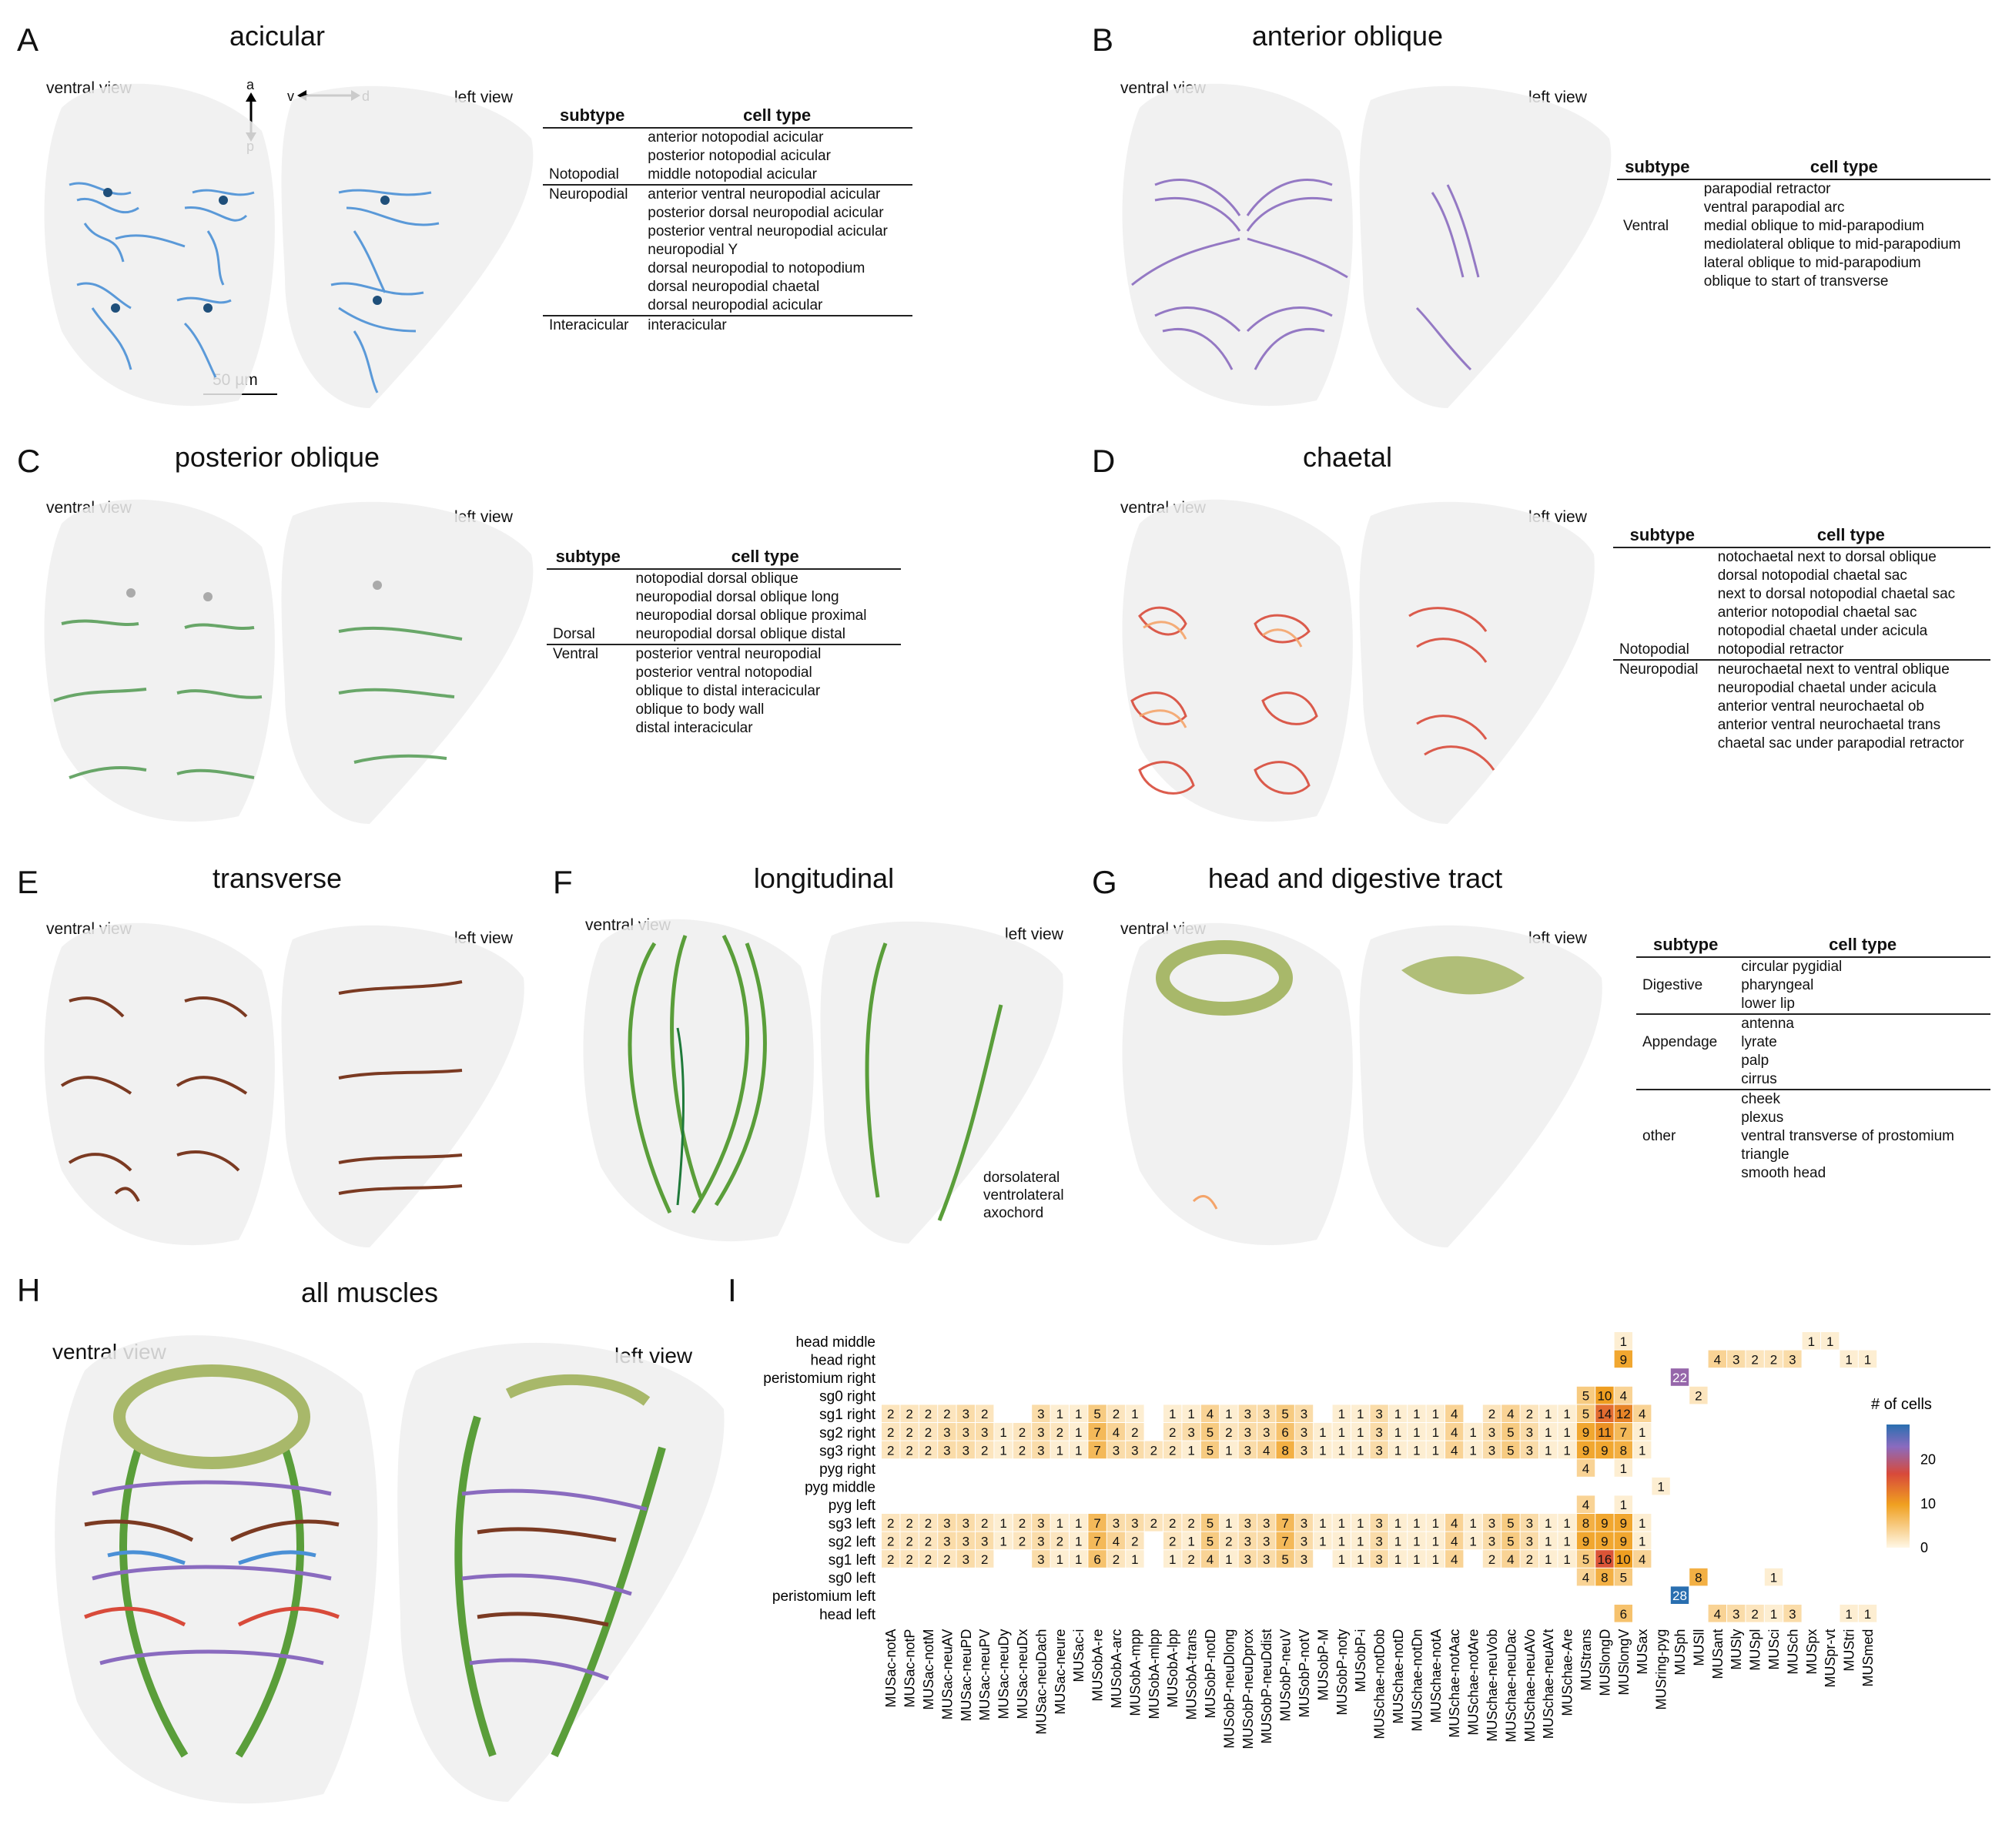 The width and height of the screenshot is (2002, 1848). I want to click on table-cell: middle notopodial acicular, so click(776, 176).